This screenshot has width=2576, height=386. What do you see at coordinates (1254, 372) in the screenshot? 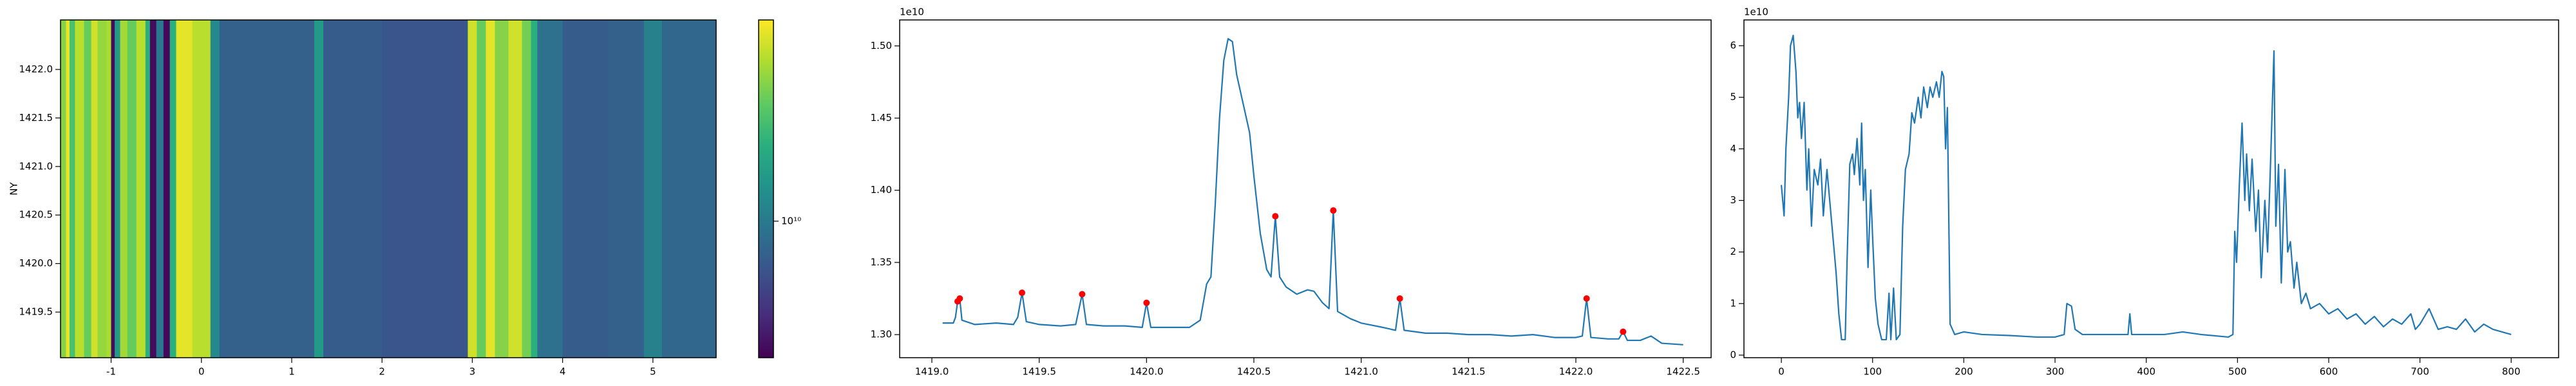
I see `x-tick-label: 1420.5` at bounding box center [1254, 372].